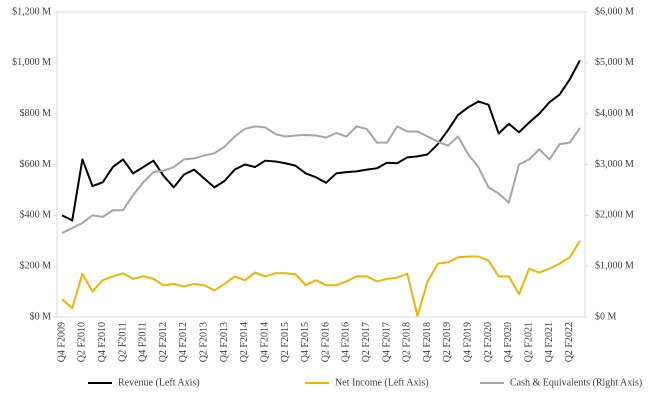 This screenshot has width=650, height=400. What do you see at coordinates (528, 342) in the screenshot?
I see `x-tick-label: Q2 F2021` at bounding box center [528, 342].